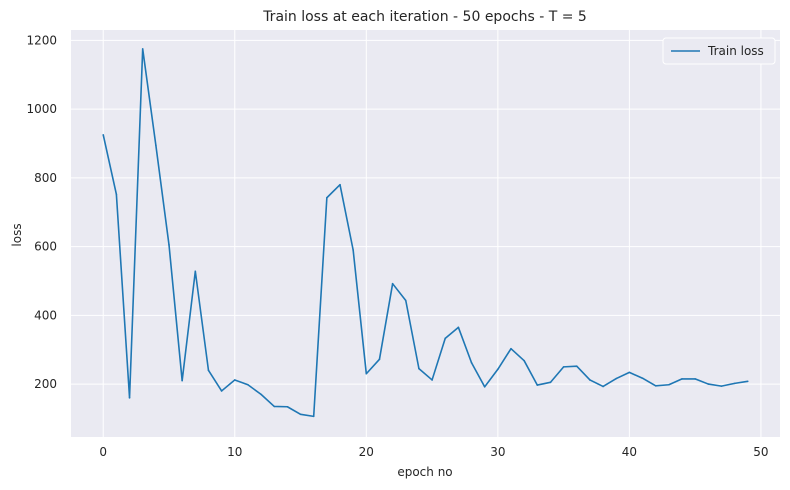  Describe the element at coordinates (45, 247) in the screenshot. I see `y-tick-label: 600` at that location.